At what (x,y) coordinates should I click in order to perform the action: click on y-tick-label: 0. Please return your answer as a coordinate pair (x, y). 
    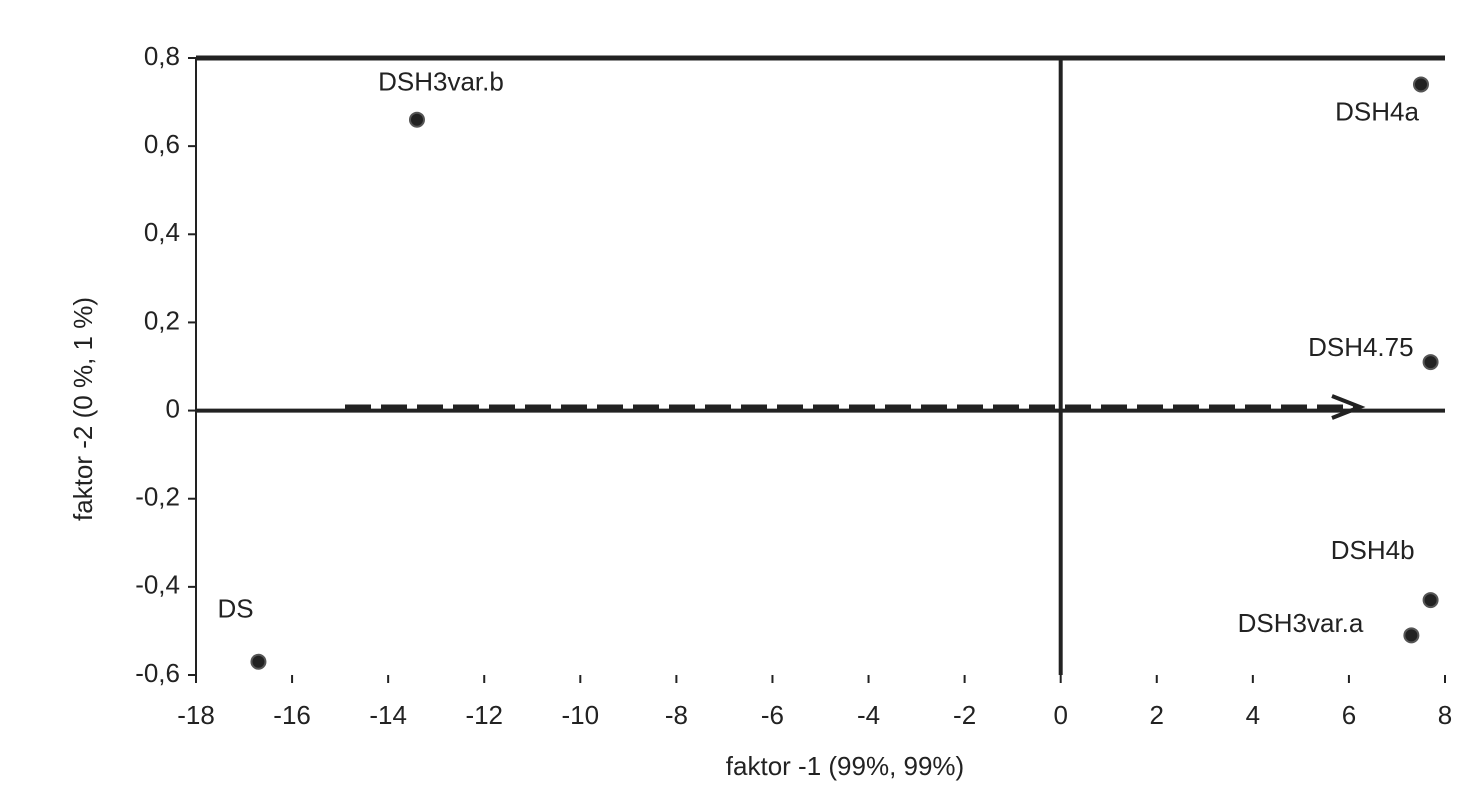
    Looking at the image, I should click on (173, 408).